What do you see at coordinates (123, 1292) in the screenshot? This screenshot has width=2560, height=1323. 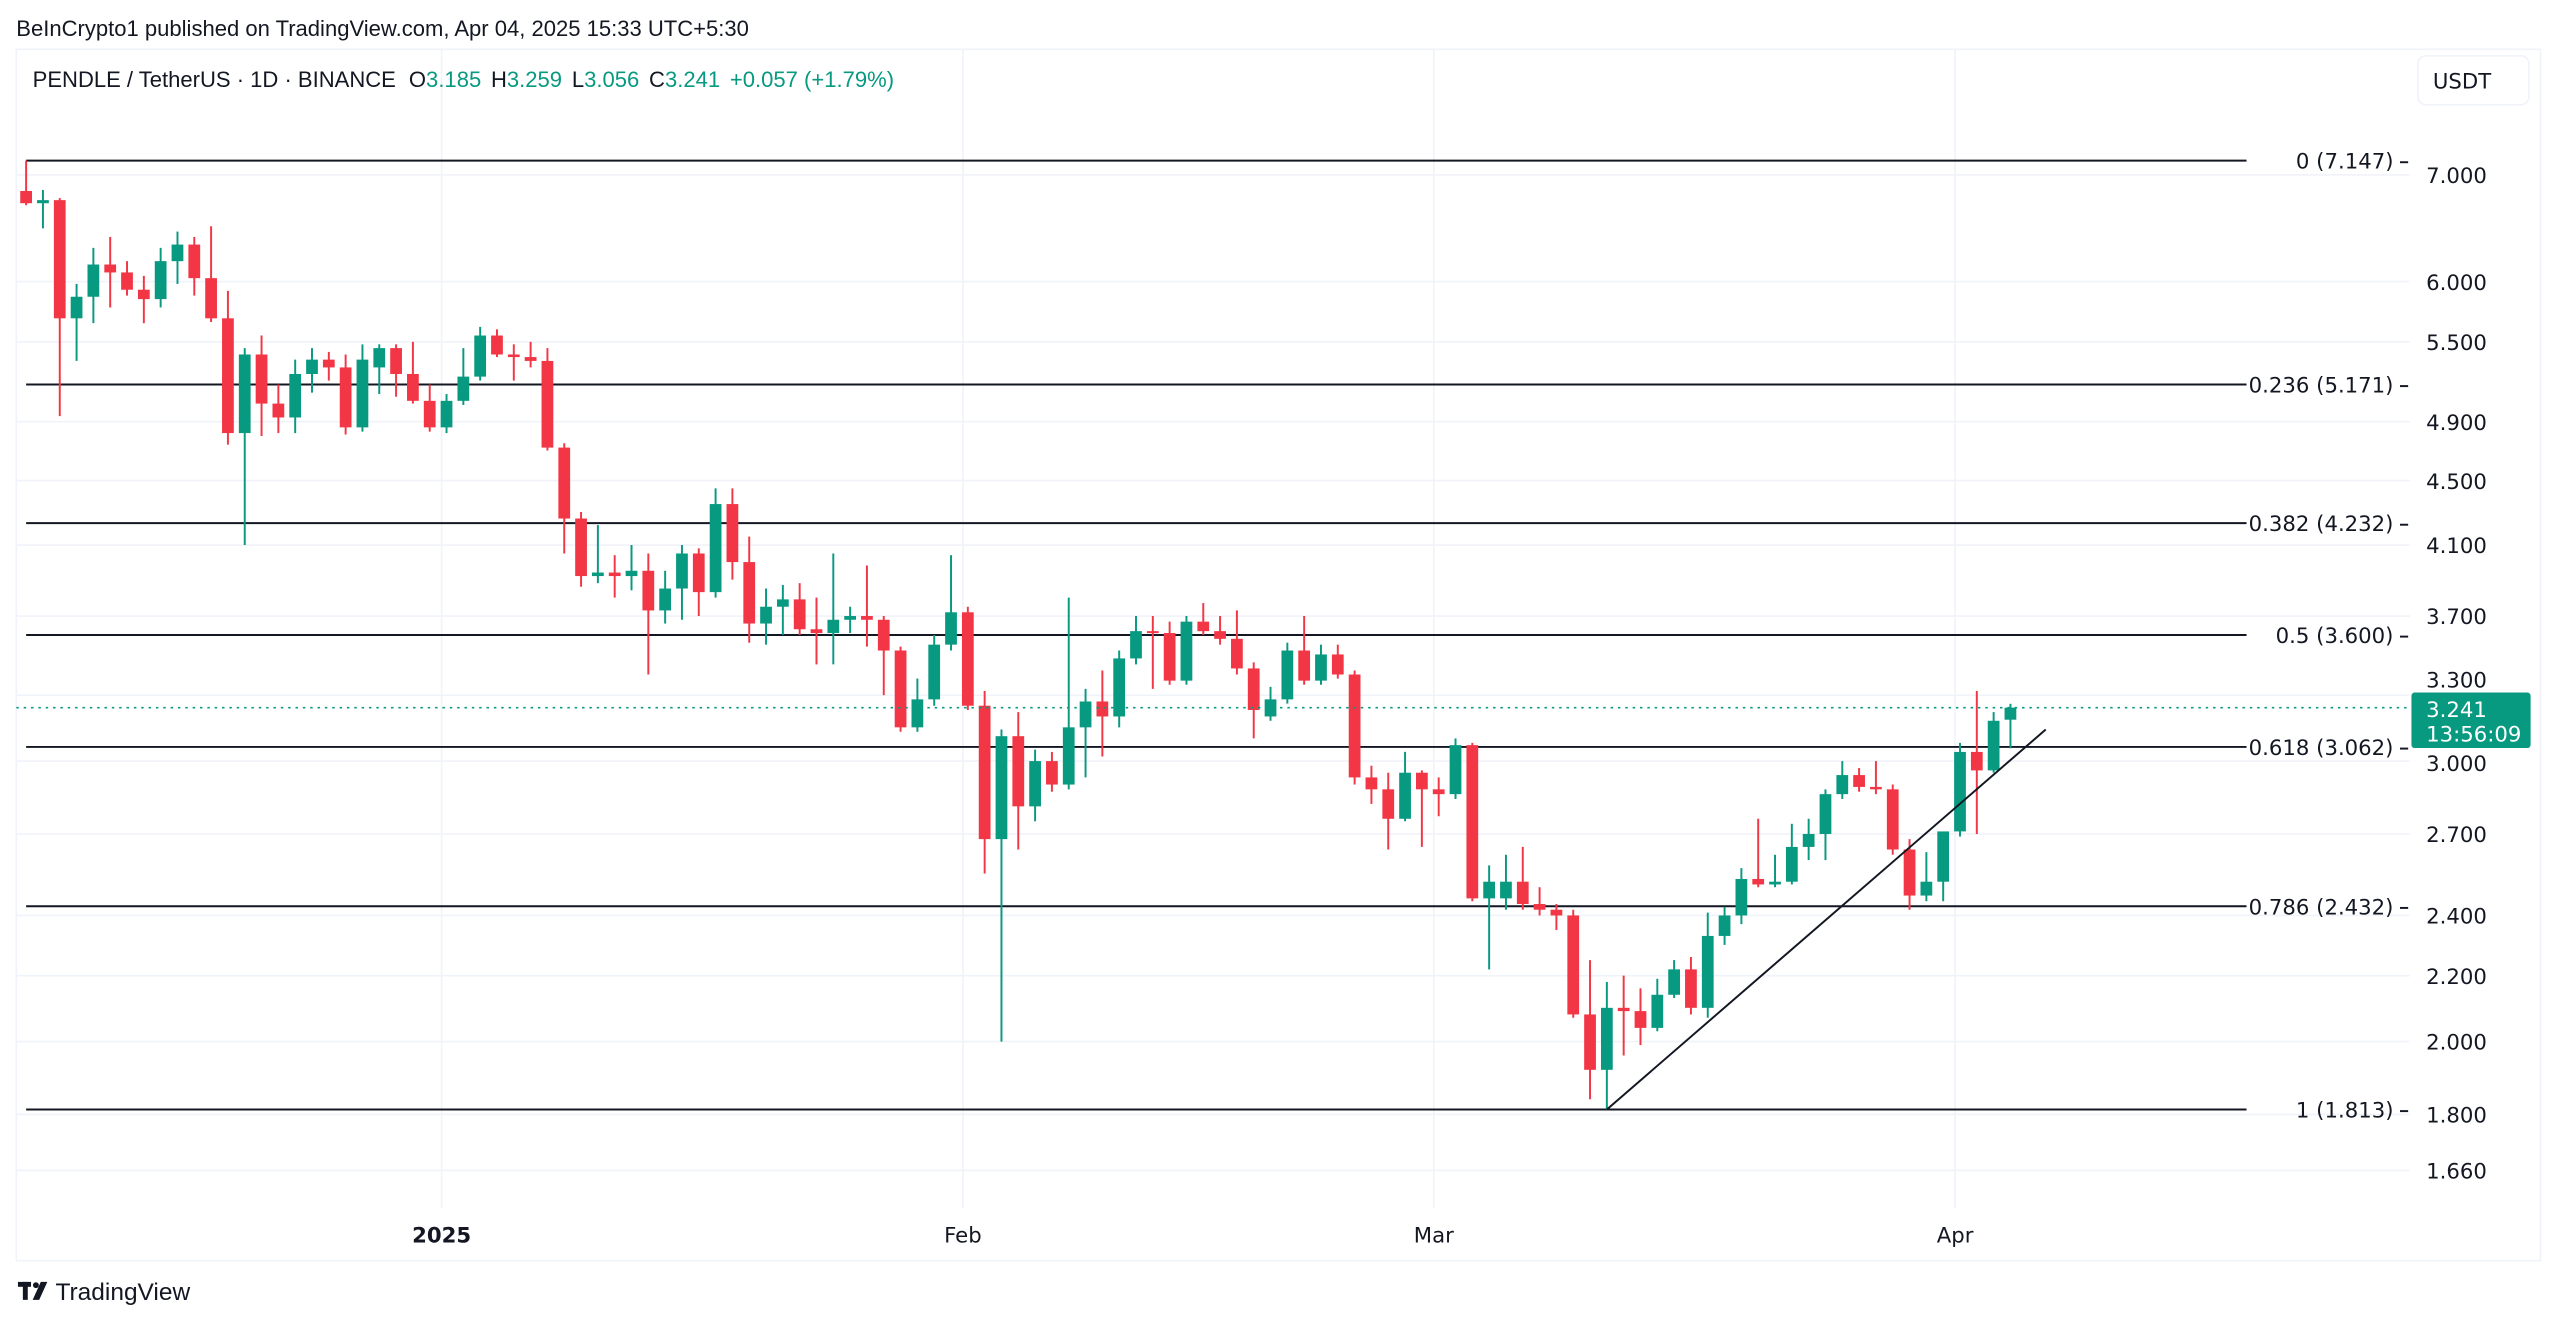 I see `tradingview-logo-text: TradingView` at bounding box center [123, 1292].